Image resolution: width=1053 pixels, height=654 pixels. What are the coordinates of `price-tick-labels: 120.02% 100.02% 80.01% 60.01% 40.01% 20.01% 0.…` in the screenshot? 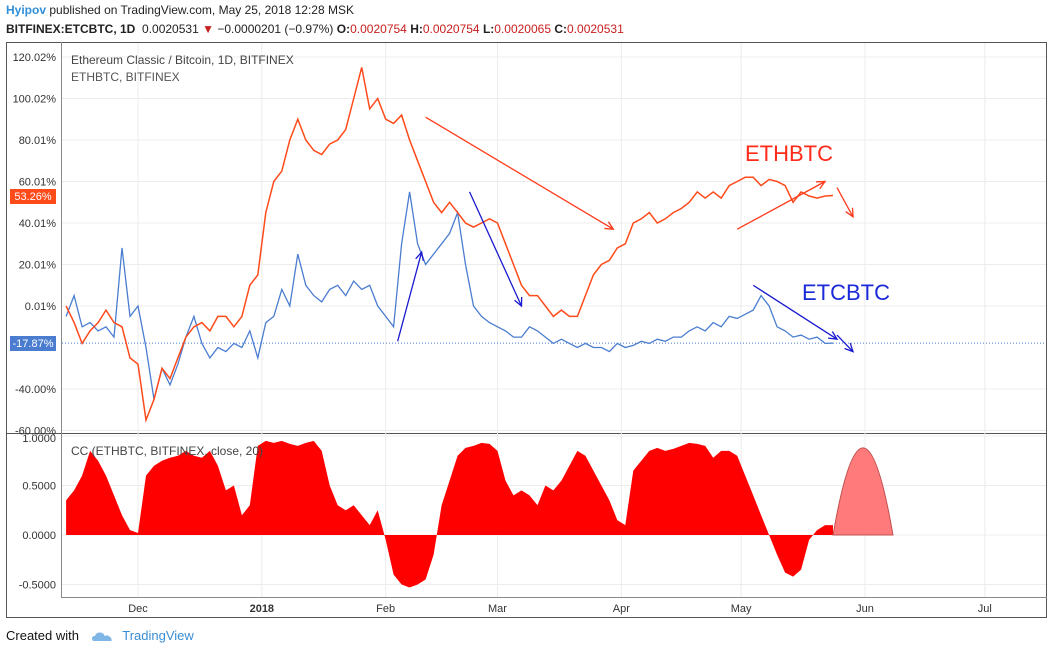 It's located at (35, 245).